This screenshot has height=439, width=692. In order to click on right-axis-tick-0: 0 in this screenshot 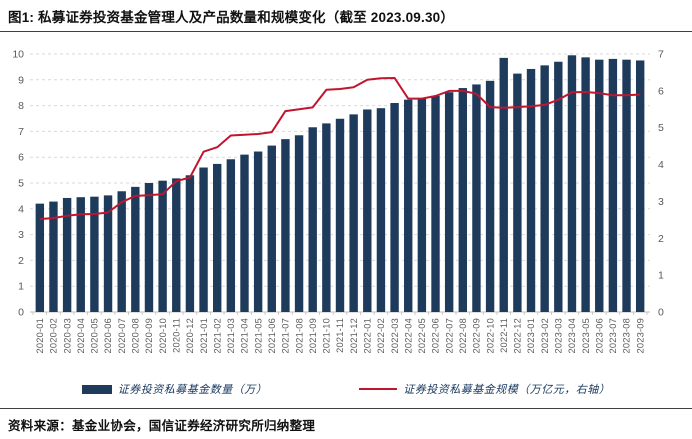, I will do `click(661, 313)`.